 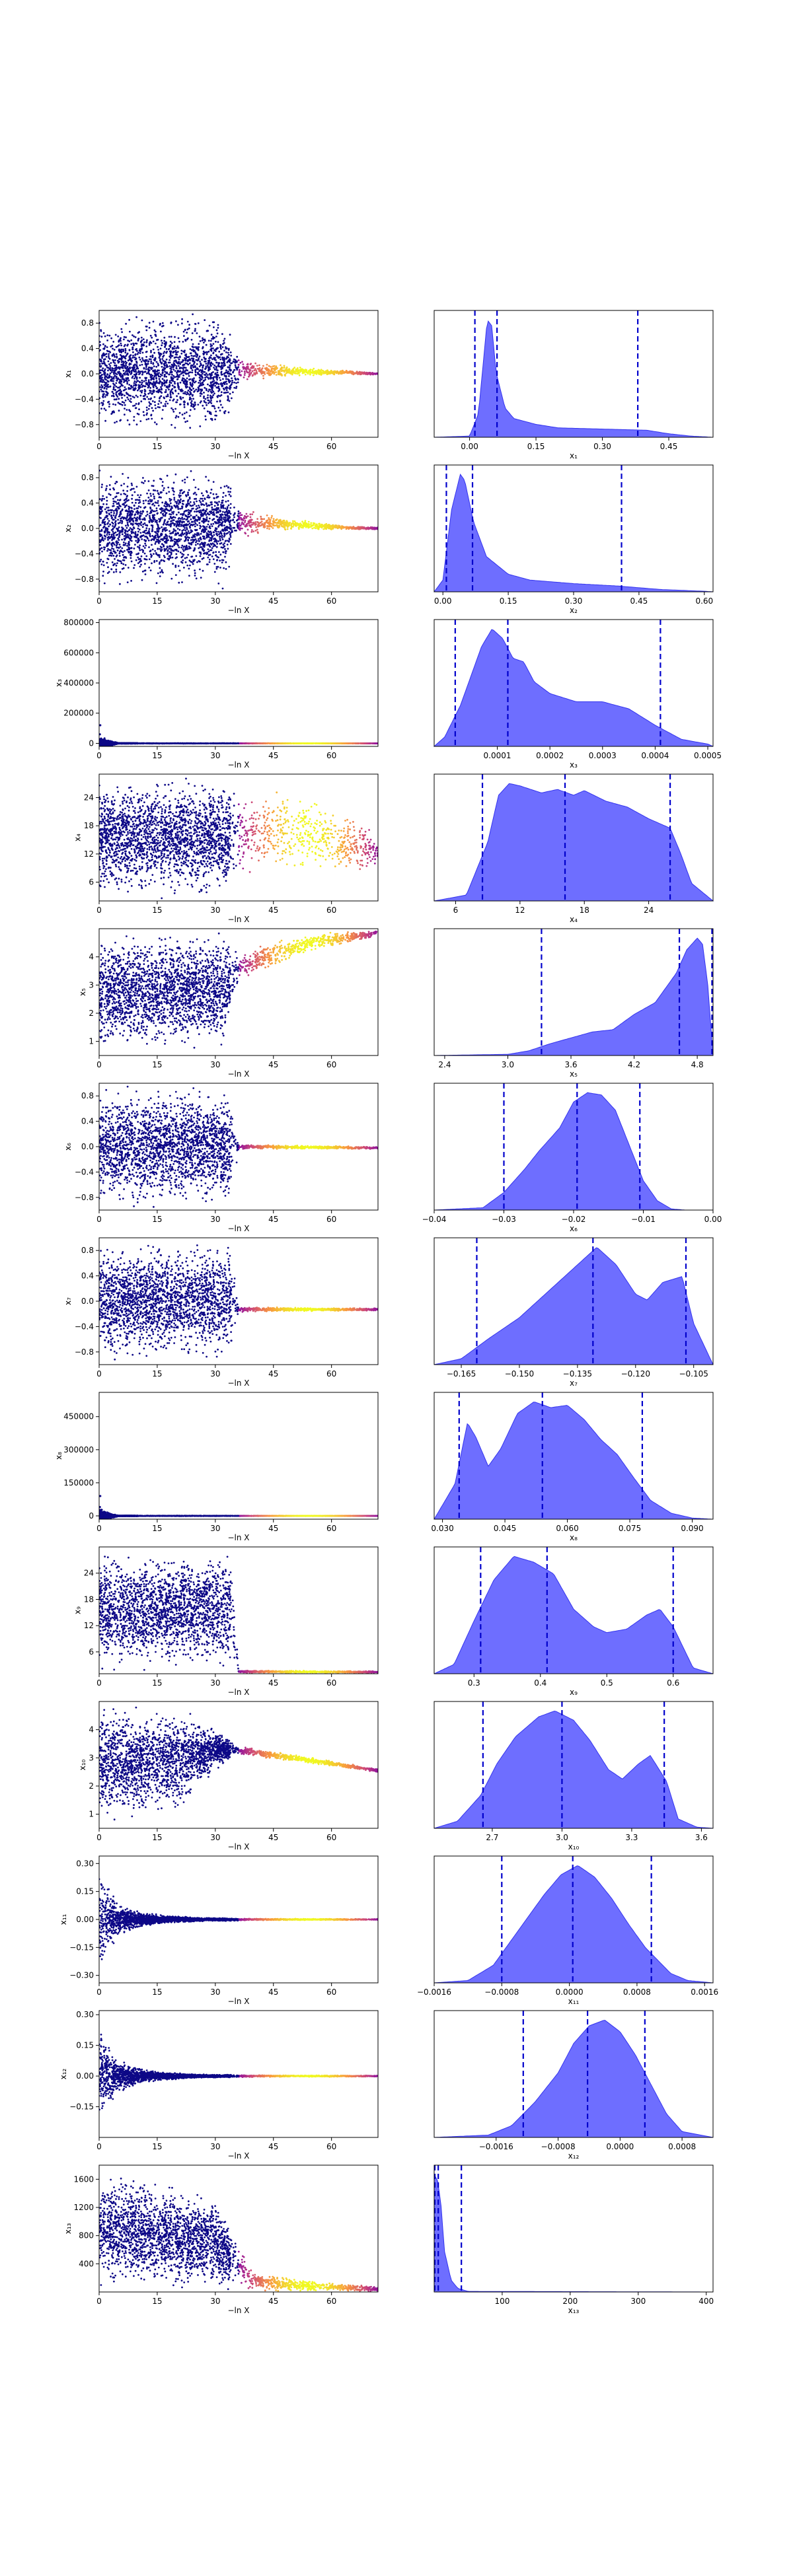 What do you see at coordinates (536, 447) in the screenshot?
I see `x-tick-label: 0.15` at bounding box center [536, 447].